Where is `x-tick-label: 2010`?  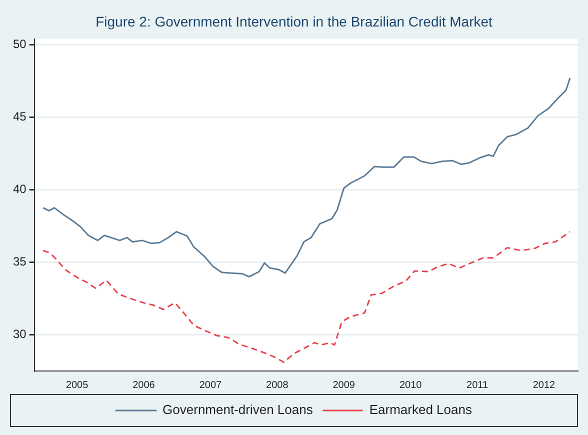 x-tick-label: 2010 is located at coordinates (410, 385).